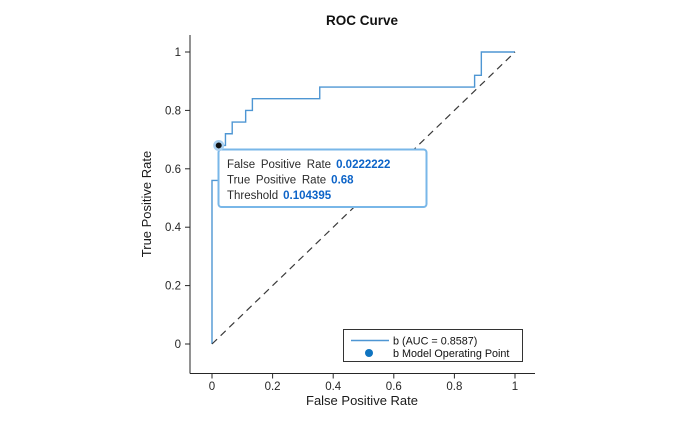  Describe the element at coordinates (212, 387) in the screenshot. I see `x-tick-label: 0` at that location.